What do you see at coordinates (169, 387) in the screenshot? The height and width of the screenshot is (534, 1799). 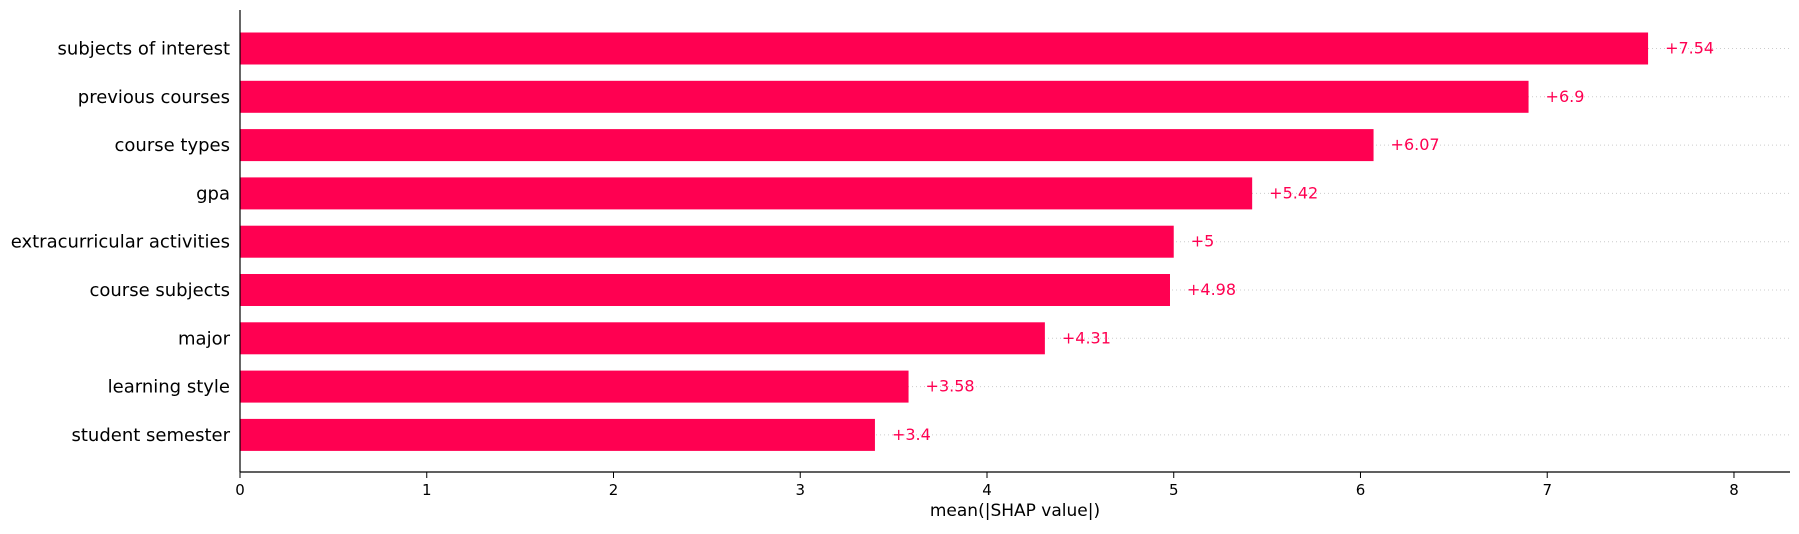 I see `feature-label: learning style` at bounding box center [169, 387].